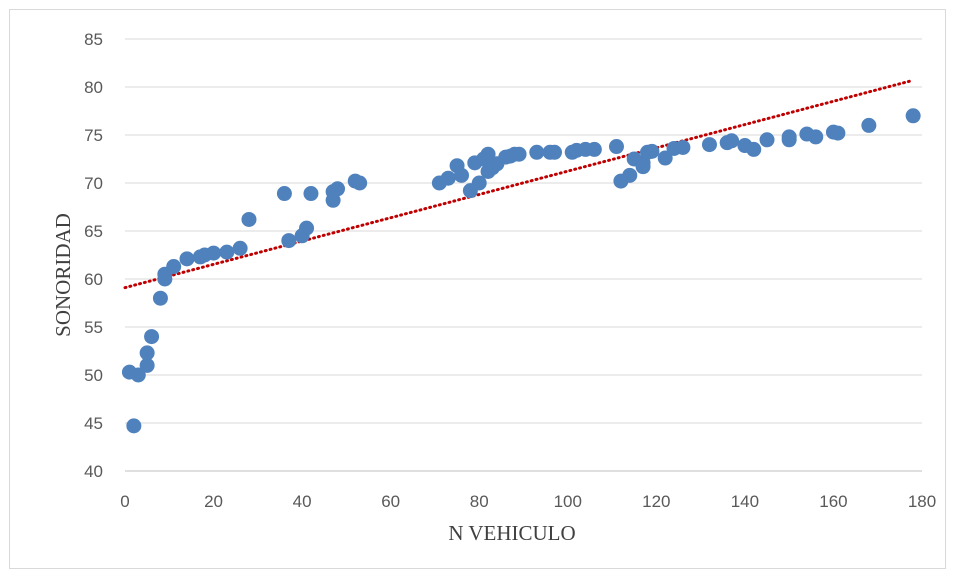 The image size is (957, 578). Describe the element at coordinates (213, 501) in the screenshot. I see `x-tick-label: 20` at that location.